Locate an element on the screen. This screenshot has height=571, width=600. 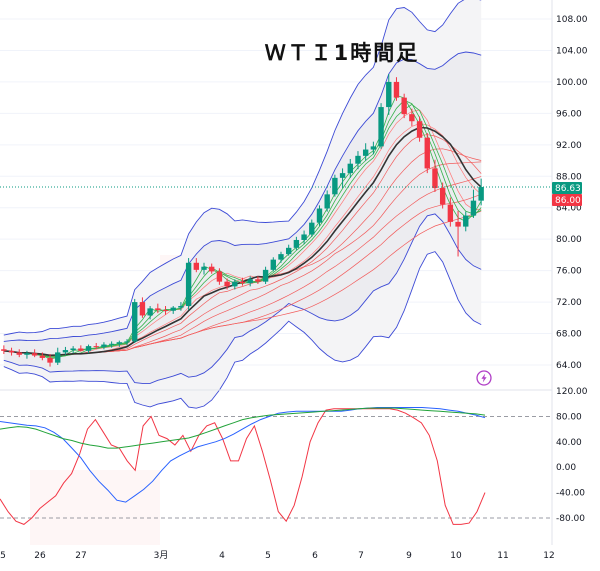
y-tick-label: 72.00 is located at coordinates (569, 303).